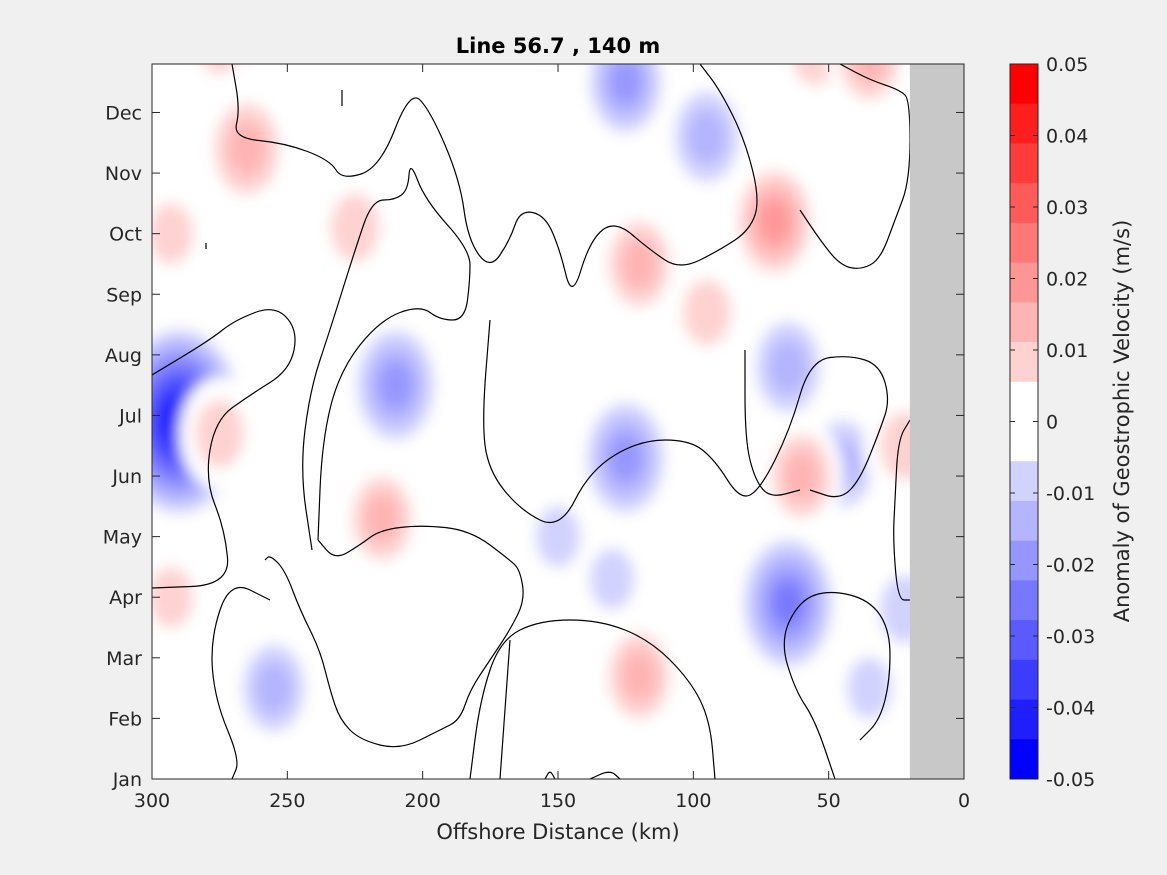 This screenshot has height=875, width=1167. I want to click on colorbar-label: Anomaly of Geostrophic Velocity (m/s), so click(1122, 421).